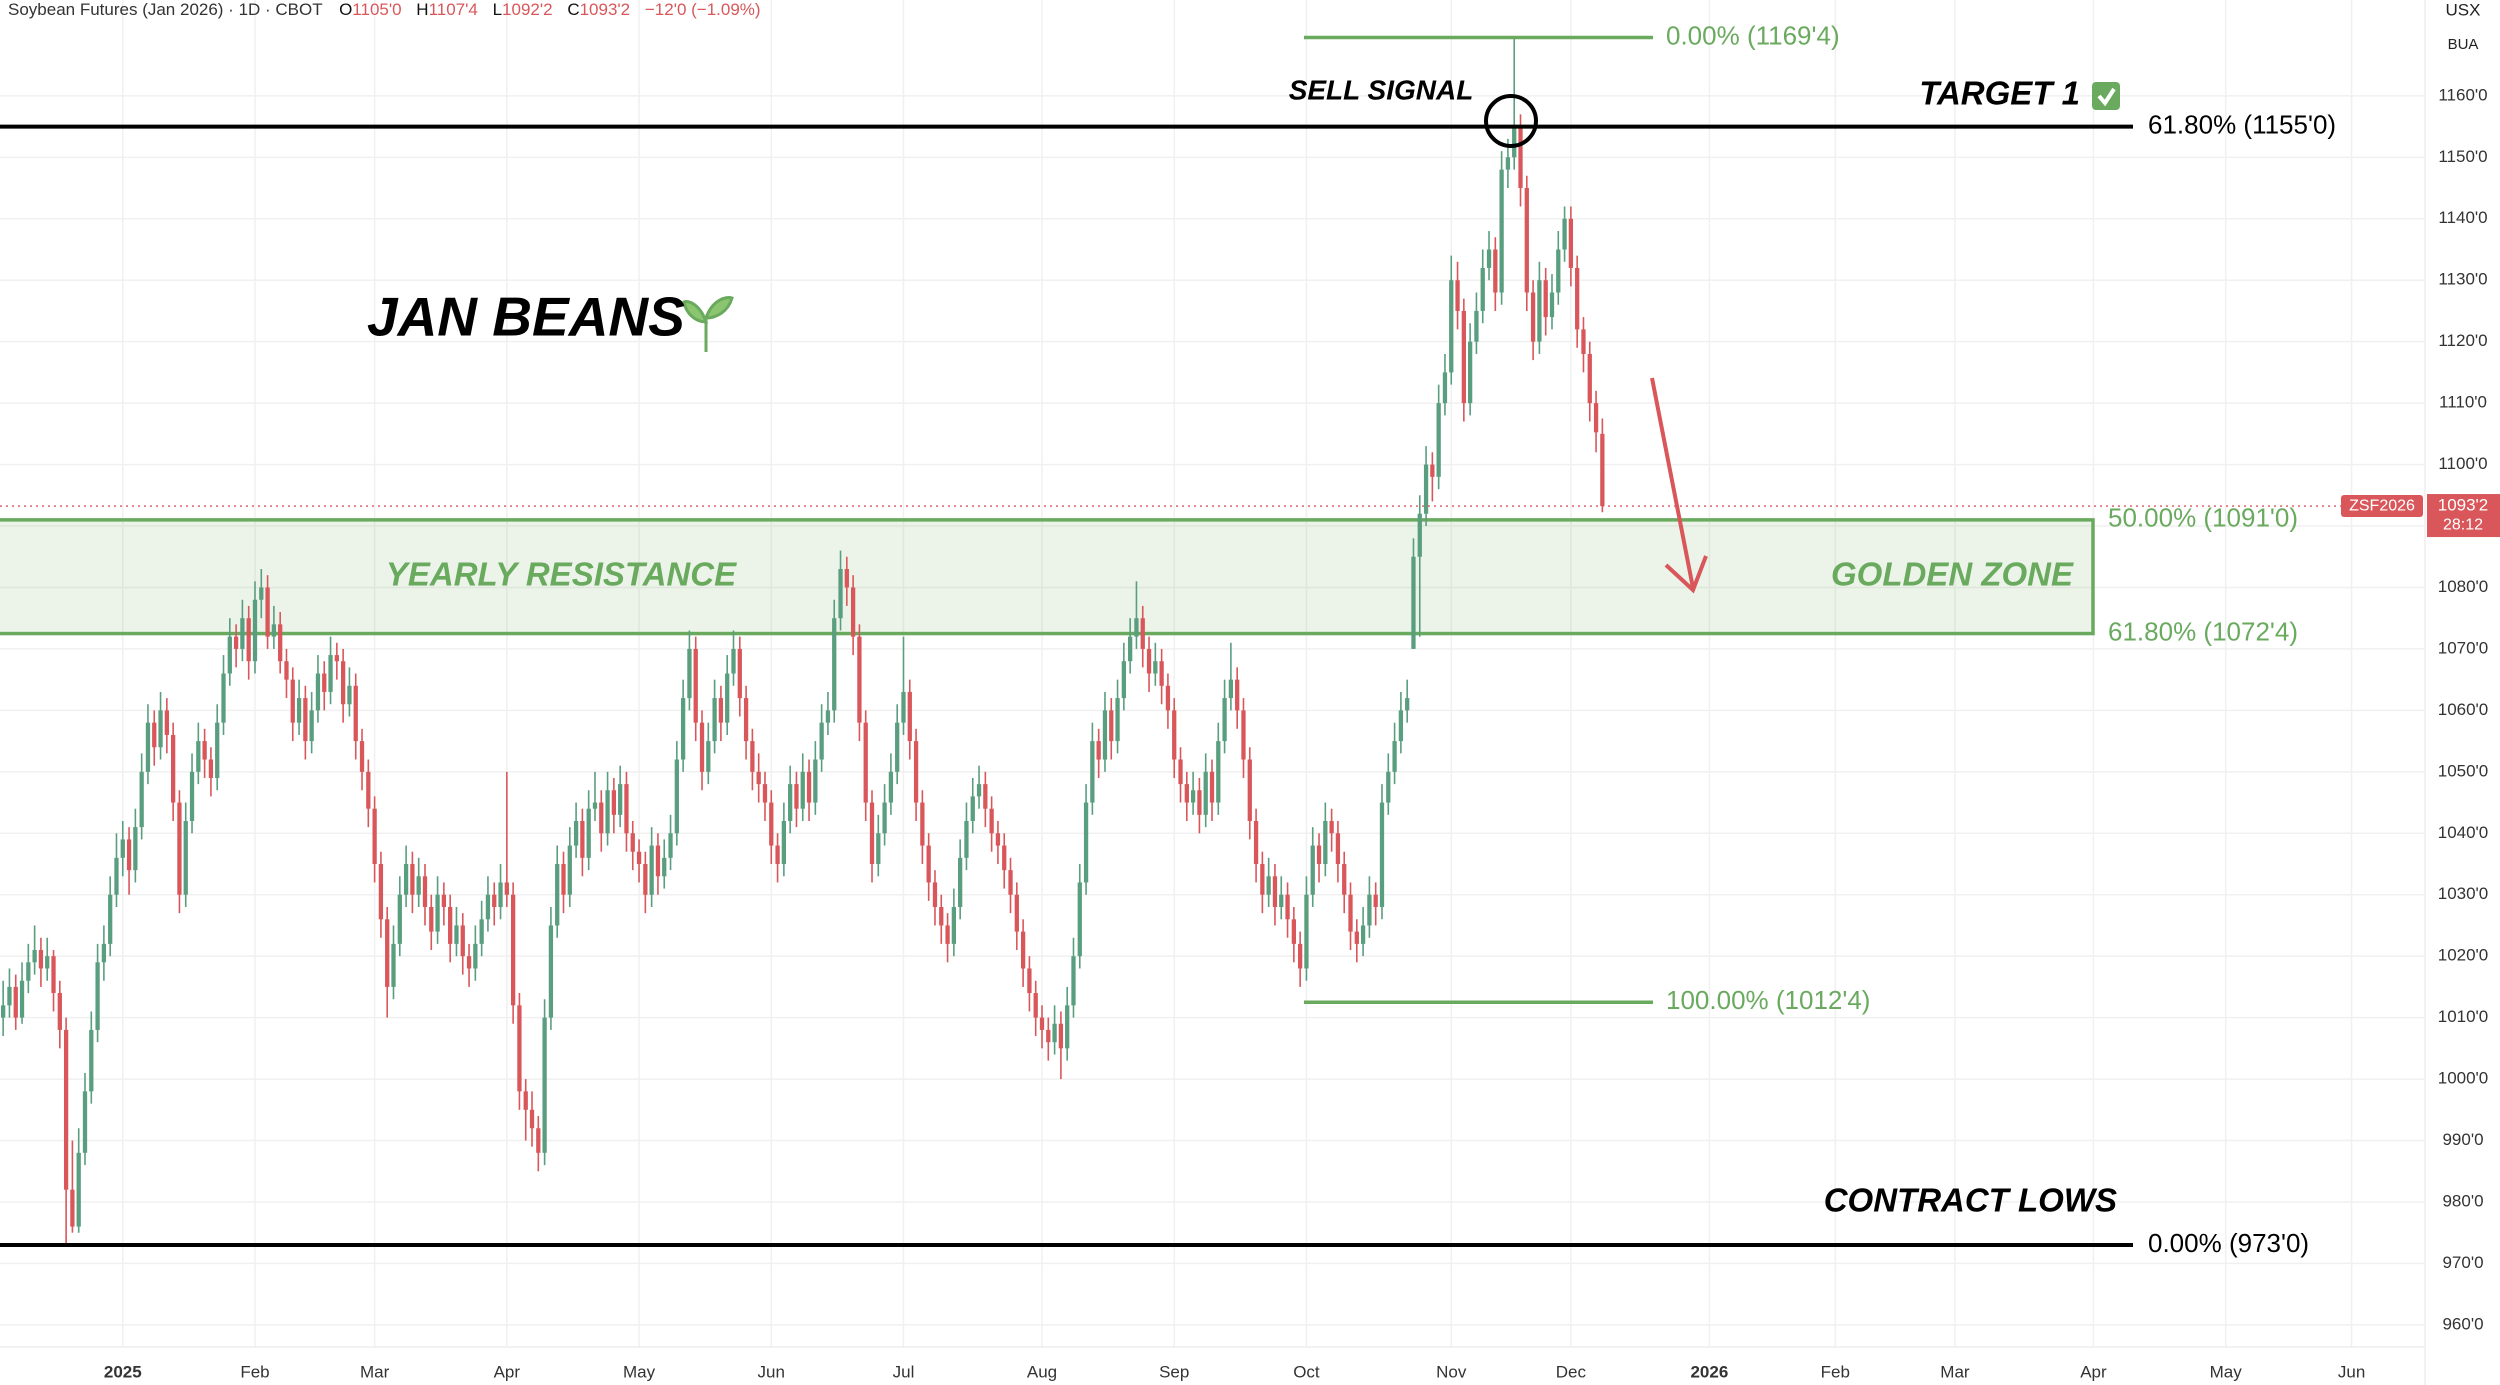  Describe the element at coordinates (526, 317) in the screenshot. I see `chart-heading: JAN BEANS` at that location.